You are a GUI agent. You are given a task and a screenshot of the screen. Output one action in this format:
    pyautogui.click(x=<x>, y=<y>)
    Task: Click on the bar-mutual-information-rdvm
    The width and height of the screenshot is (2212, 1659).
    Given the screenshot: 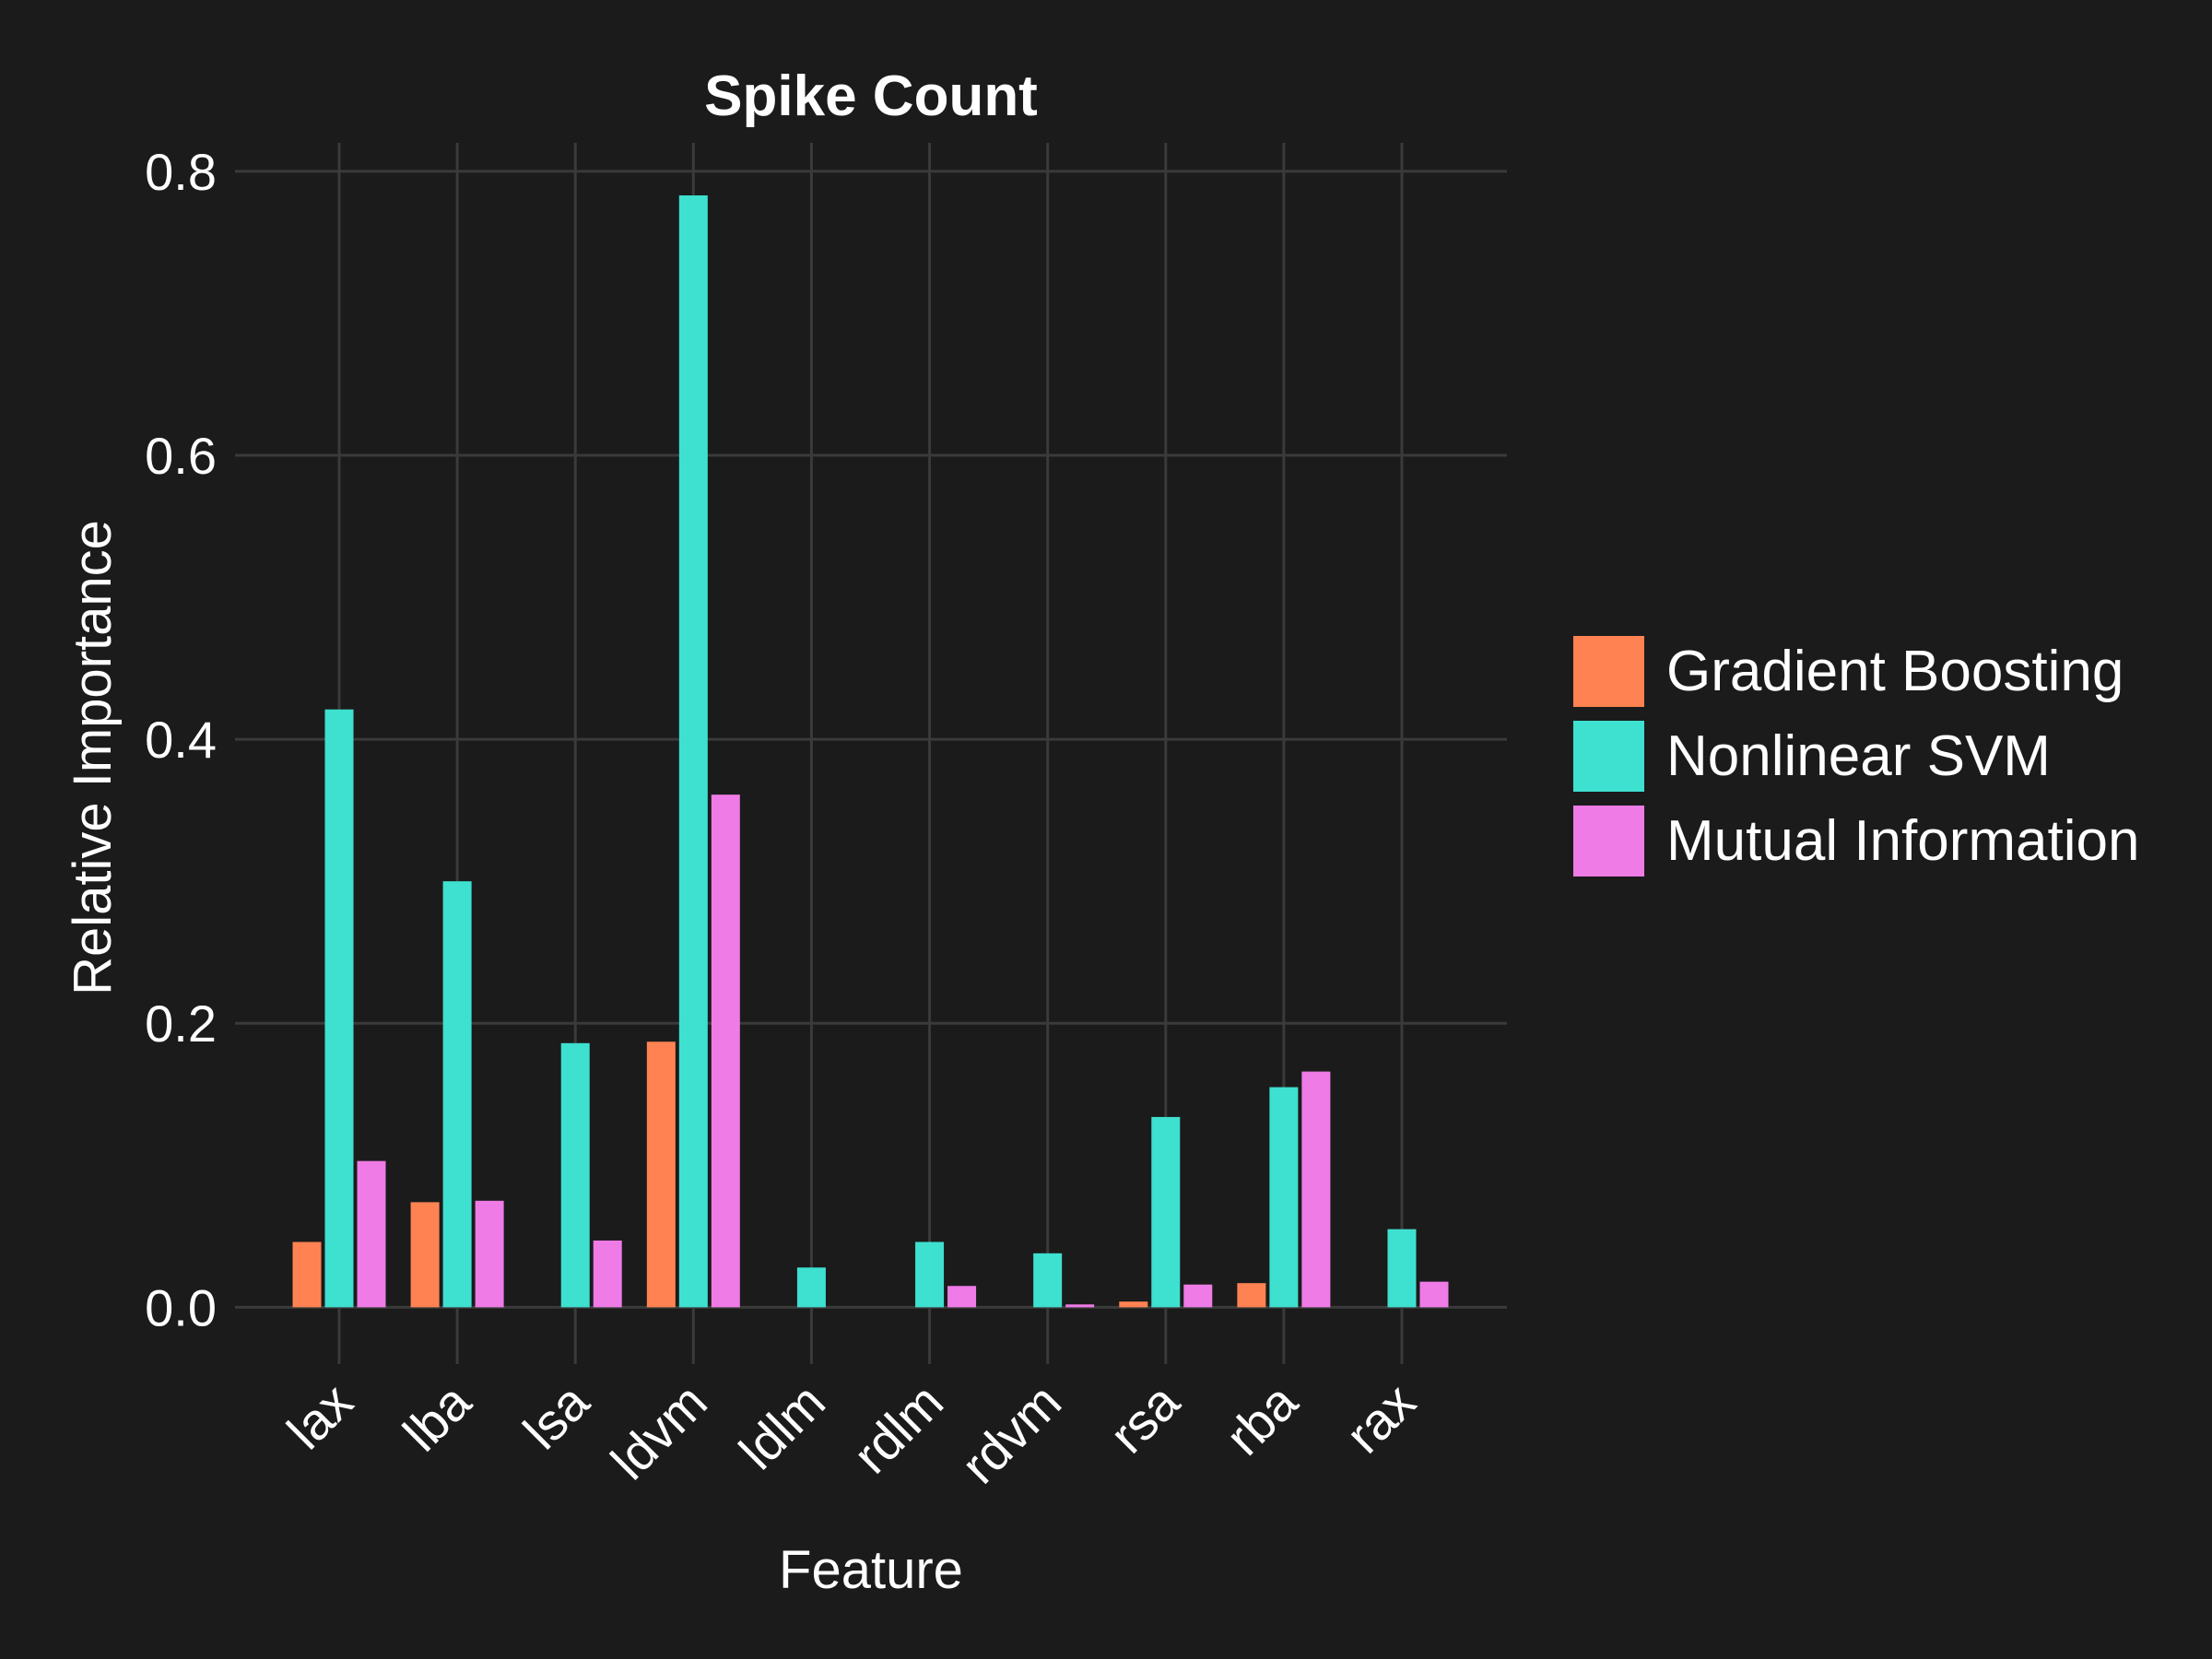 What is the action you would take?
    pyautogui.click(x=1080, y=1306)
    